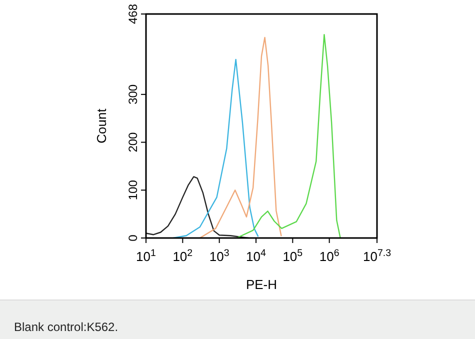  Describe the element at coordinates (182, 256) in the screenshot. I see `x-tick-label: 10$^{2}$` at that location.